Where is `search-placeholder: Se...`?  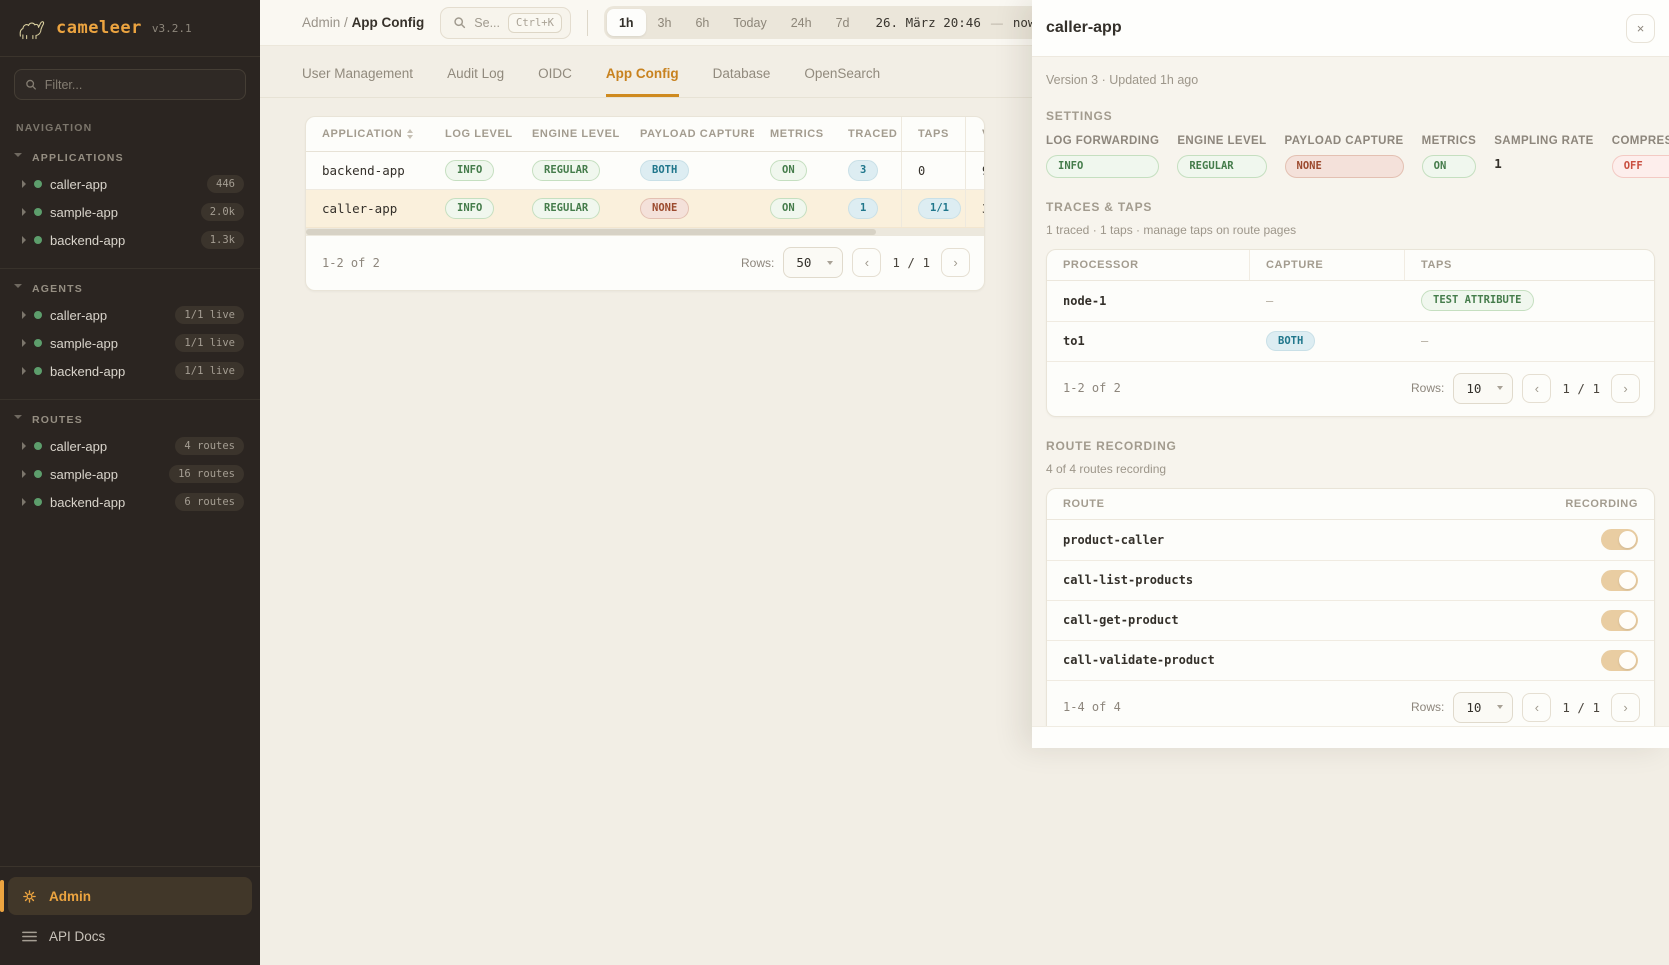
search-placeholder: Se... is located at coordinates (487, 22).